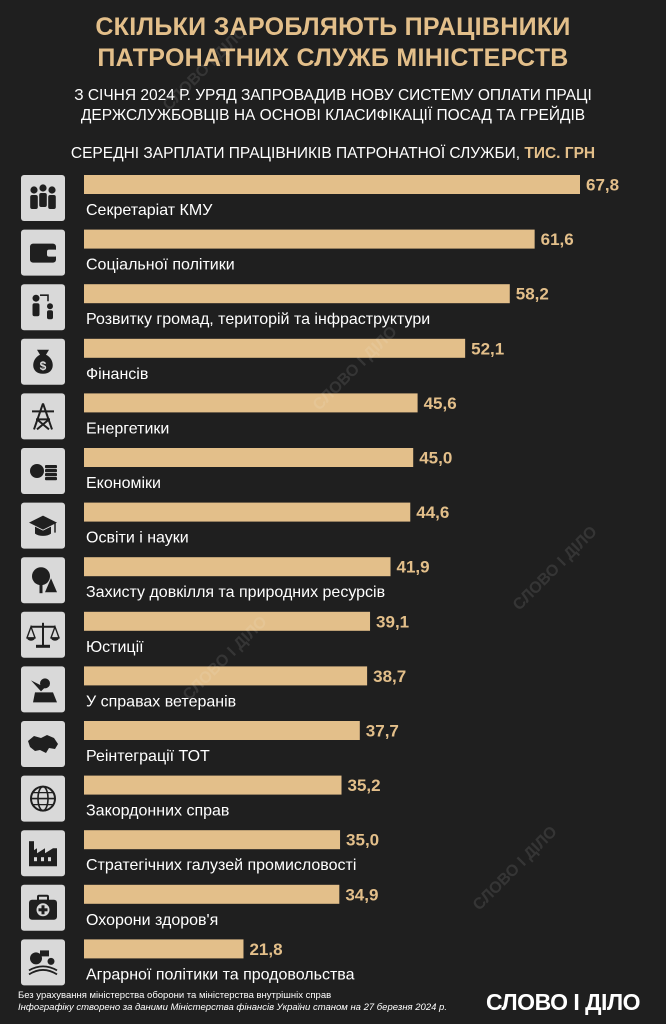 Image resolution: width=666 pixels, height=1024 pixels. What do you see at coordinates (43, 853) in the screenshot?
I see `factory-icon` at bounding box center [43, 853].